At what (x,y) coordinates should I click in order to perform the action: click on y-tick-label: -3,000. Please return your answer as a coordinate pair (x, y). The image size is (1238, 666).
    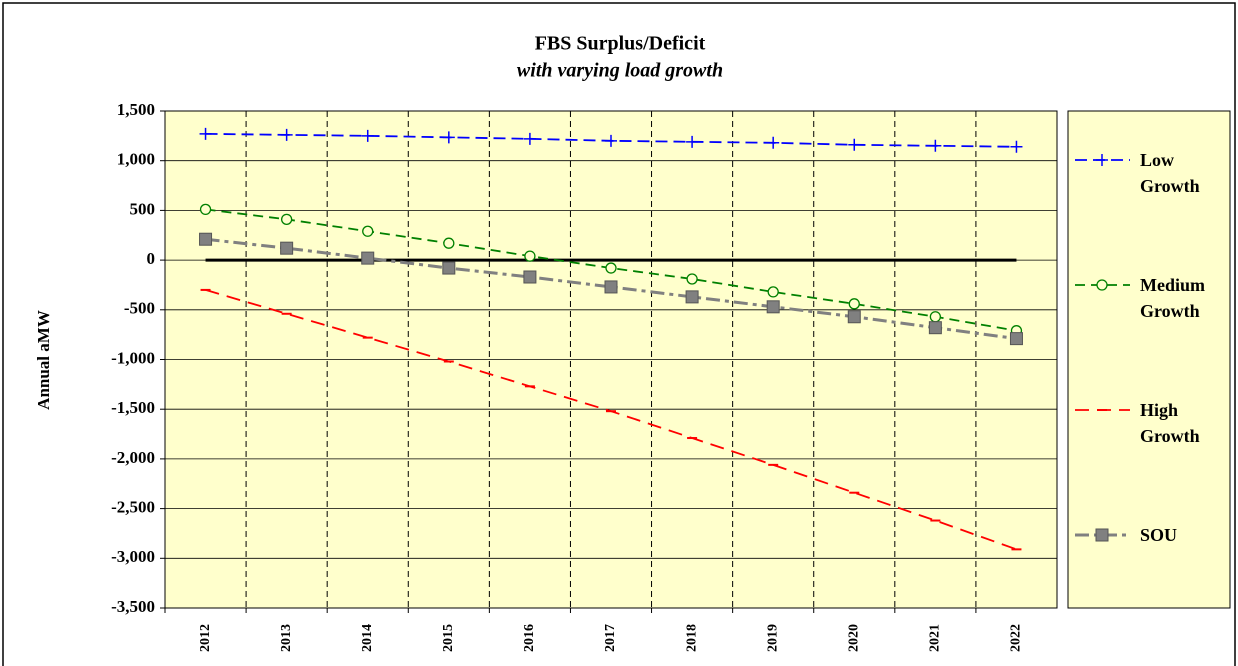
    Looking at the image, I should click on (133, 556).